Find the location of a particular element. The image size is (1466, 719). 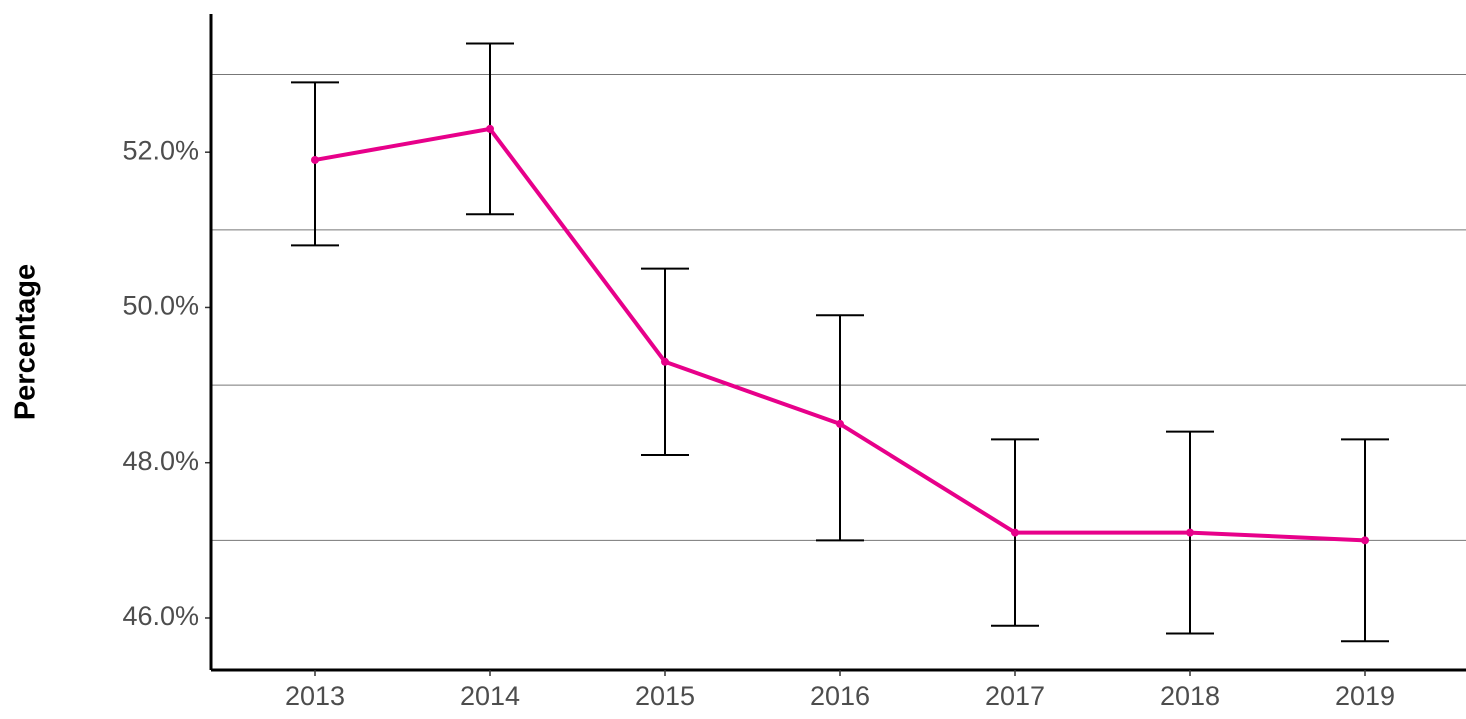

y-tick-label: 48.0% is located at coordinates (160, 461).